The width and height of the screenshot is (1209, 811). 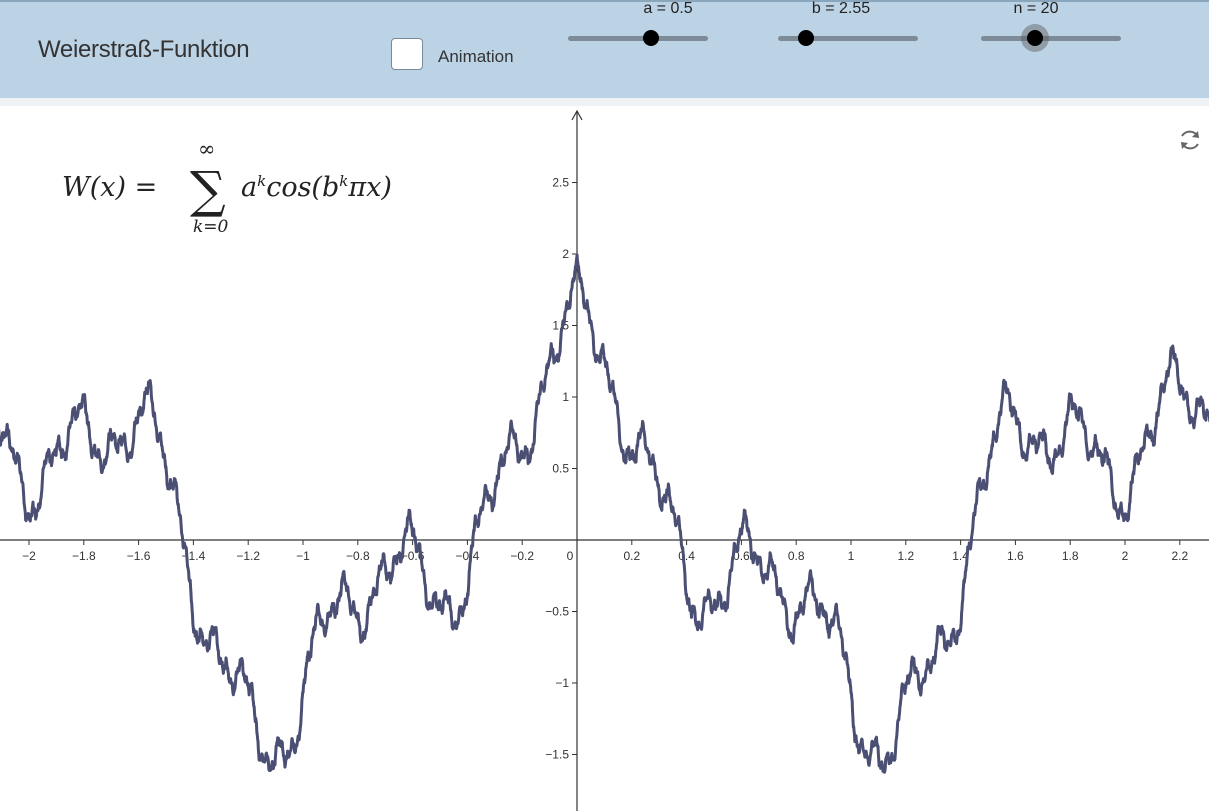 I want to click on y-tick-label: 2.5, so click(x=560, y=183).